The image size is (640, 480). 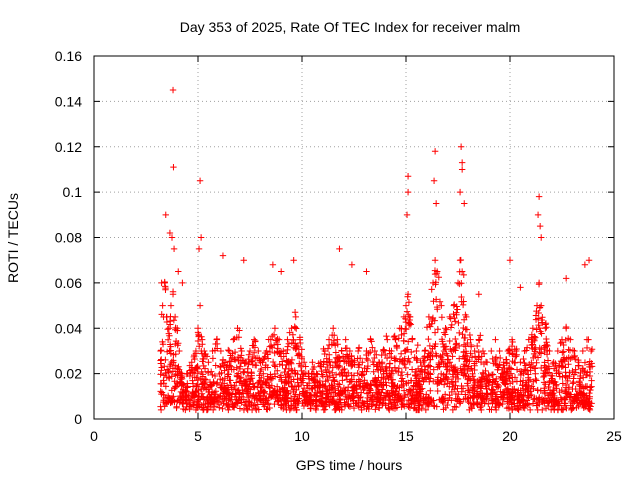 I want to click on x-tick-label: 15, so click(x=406, y=436).